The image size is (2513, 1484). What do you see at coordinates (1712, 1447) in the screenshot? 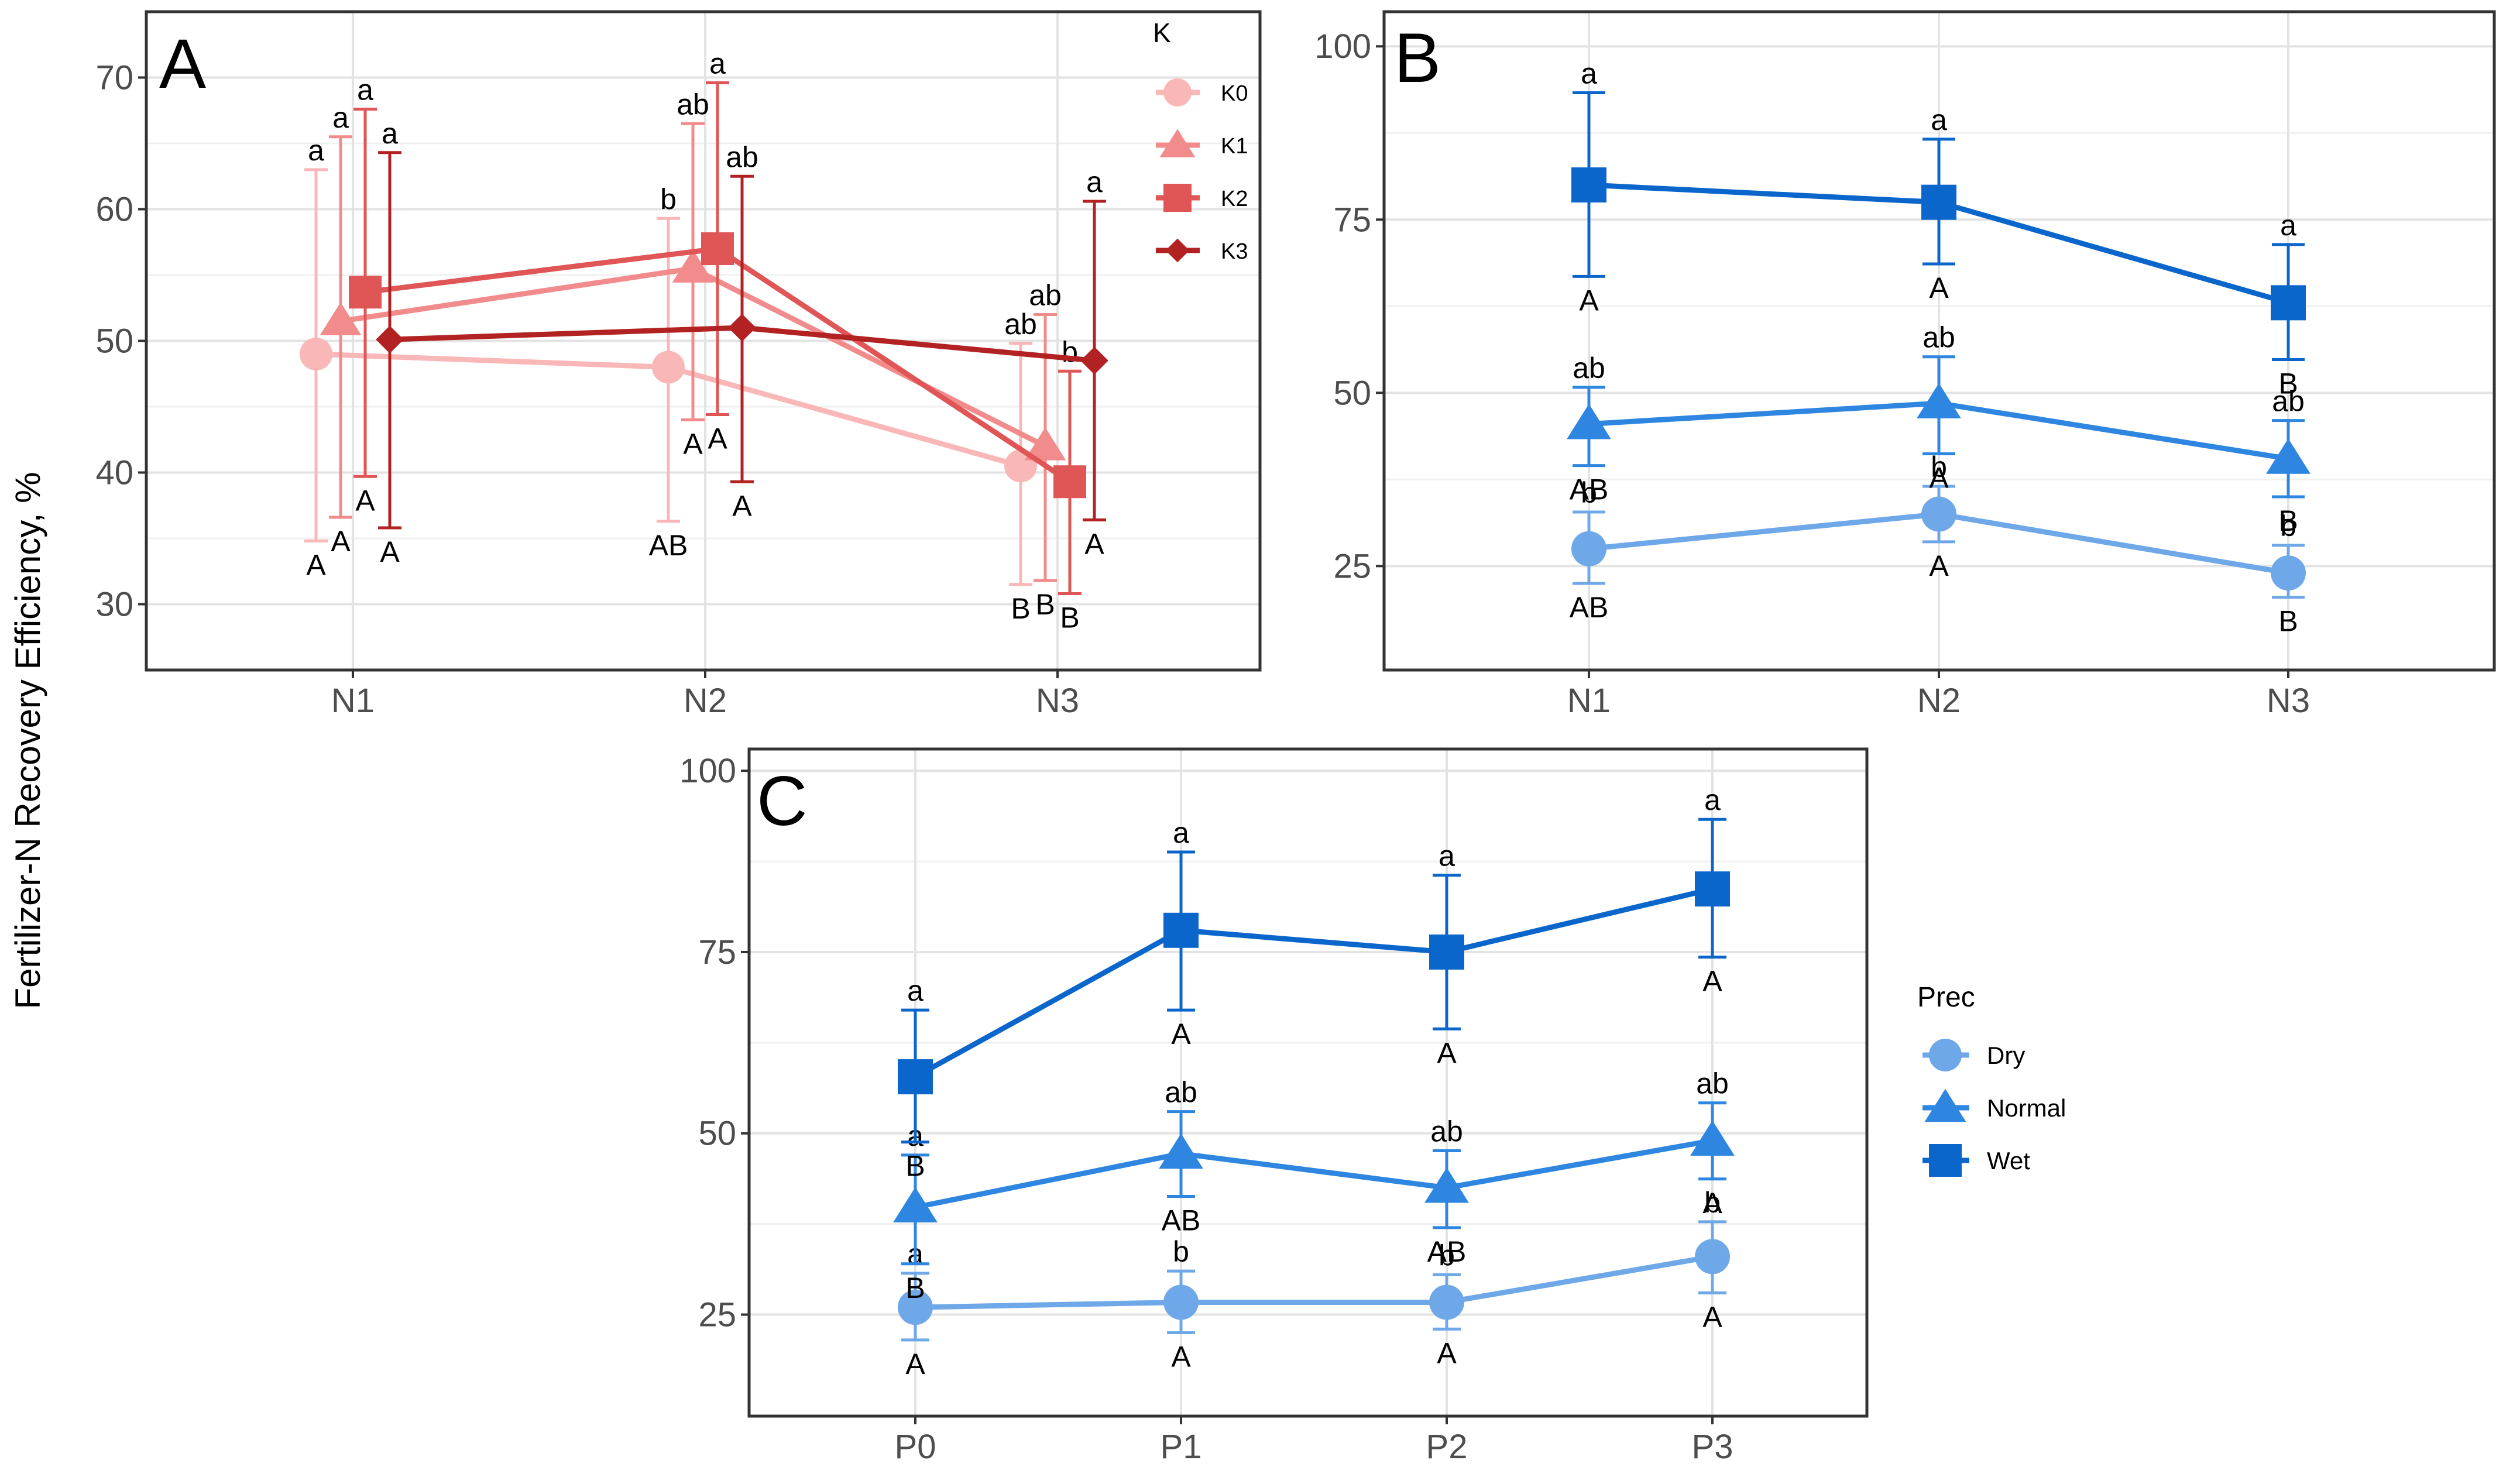
I see `x-tick-label: P3` at bounding box center [1712, 1447].